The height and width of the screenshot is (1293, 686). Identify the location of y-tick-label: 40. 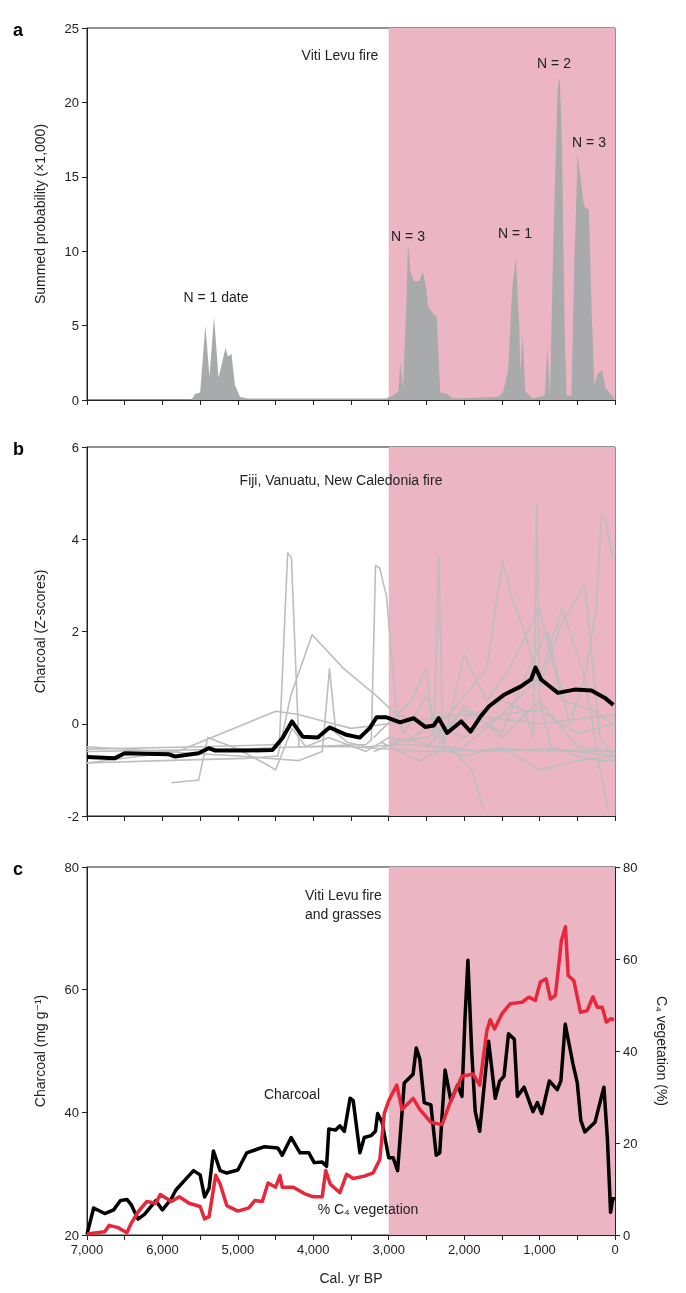
(71, 1112).